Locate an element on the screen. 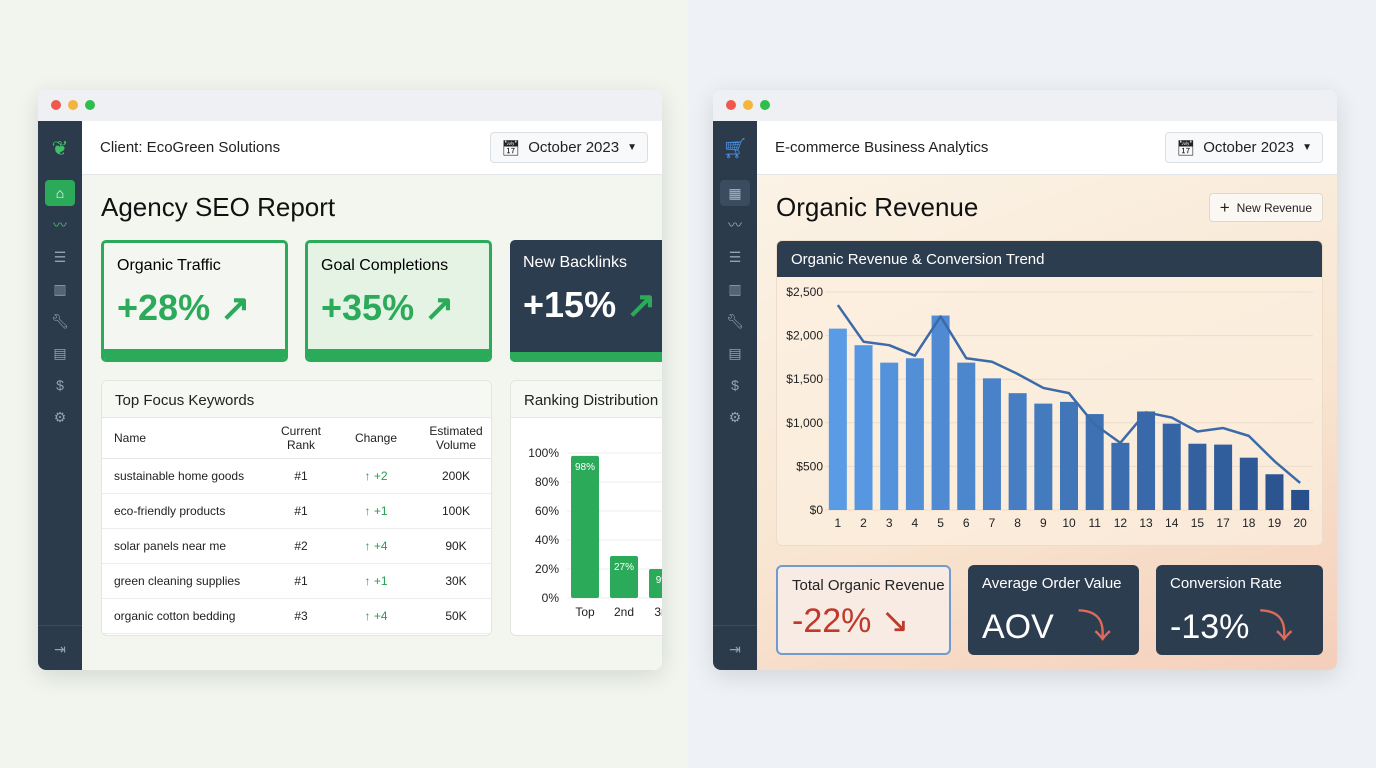 The image size is (1376, 768). x-tick-label: 17 is located at coordinates (1223, 523).